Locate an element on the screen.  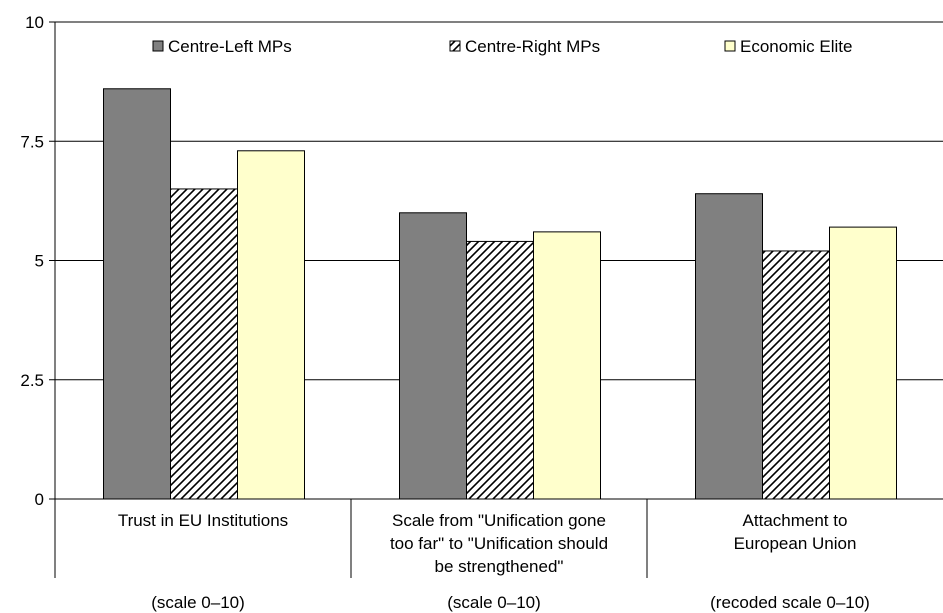
y-tick-label: 10 is located at coordinates (34, 22).